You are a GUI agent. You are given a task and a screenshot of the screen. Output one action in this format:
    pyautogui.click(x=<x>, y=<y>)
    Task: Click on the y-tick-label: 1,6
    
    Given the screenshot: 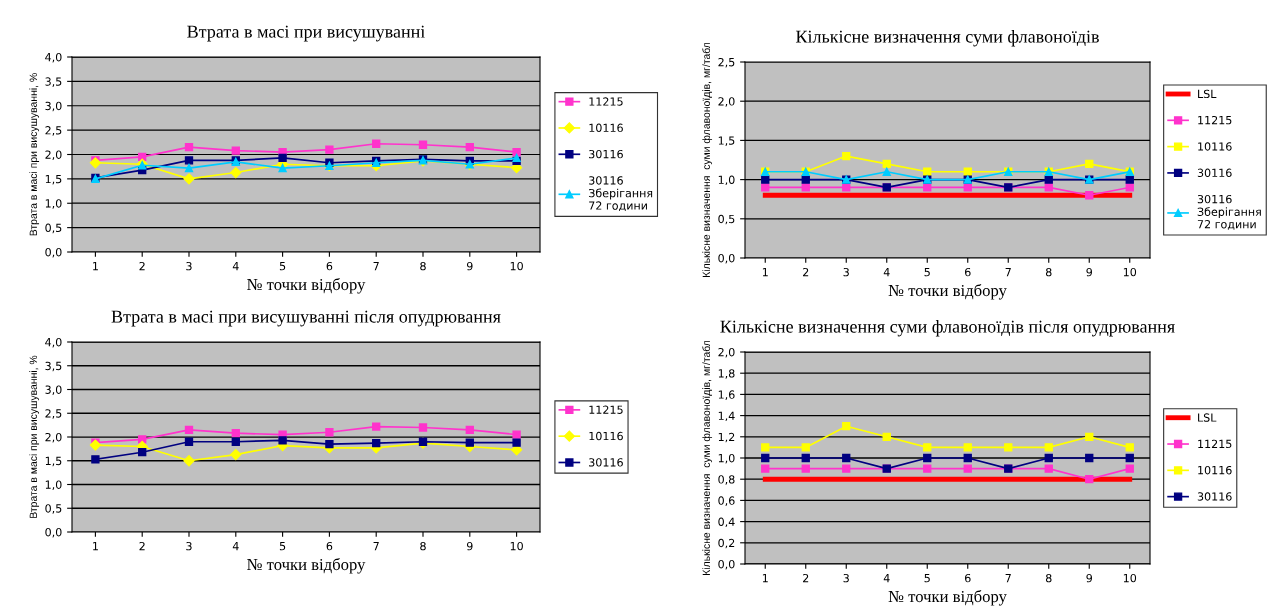 What is the action you would take?
    pyautogui.click(x=726, y=395)
    